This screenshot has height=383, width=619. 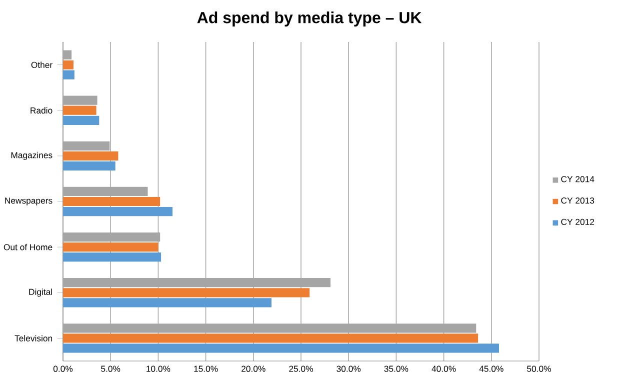 What do you see at coordinates (301, 369) in the screenshot?
I see `x-tick-label: 25.0%` at bounding box center [301, 369].